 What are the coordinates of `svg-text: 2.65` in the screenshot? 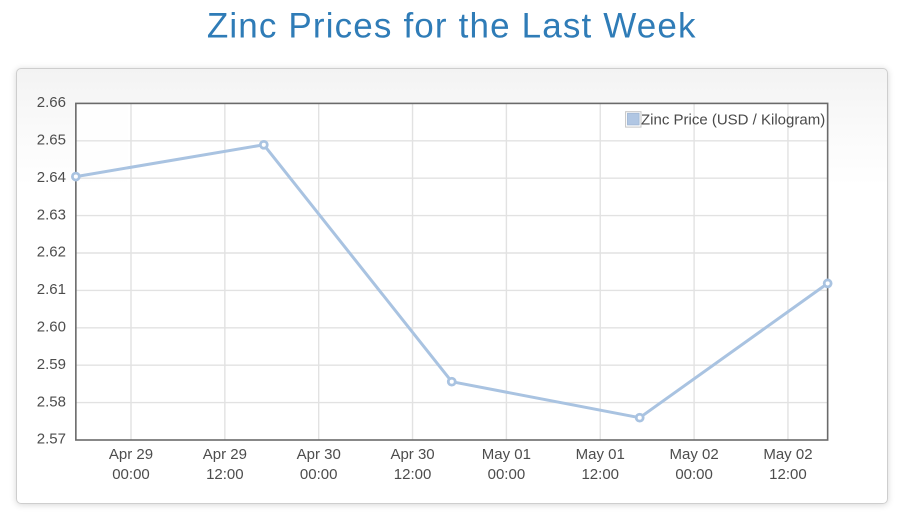 It's located at (51, 140).